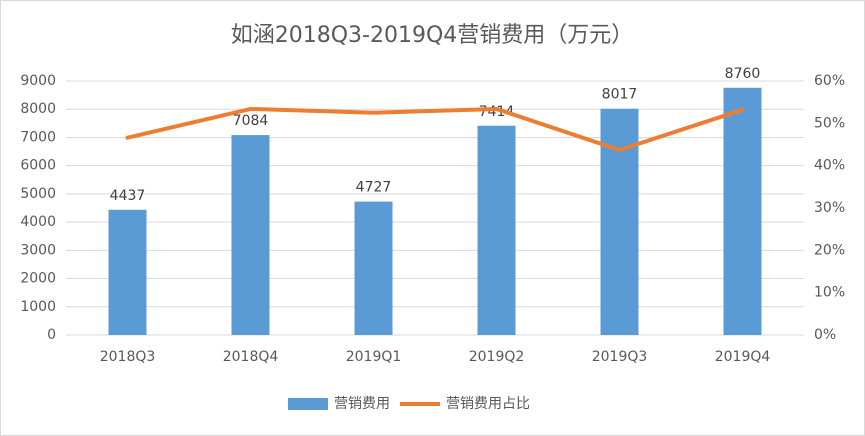 Image resolution: width=865 pixels, height=436 pixels. What do you see at coordinates (829, 166) in the screenshot?
I see `y2-tick-label: 40%` at bounding box center [829, 166].